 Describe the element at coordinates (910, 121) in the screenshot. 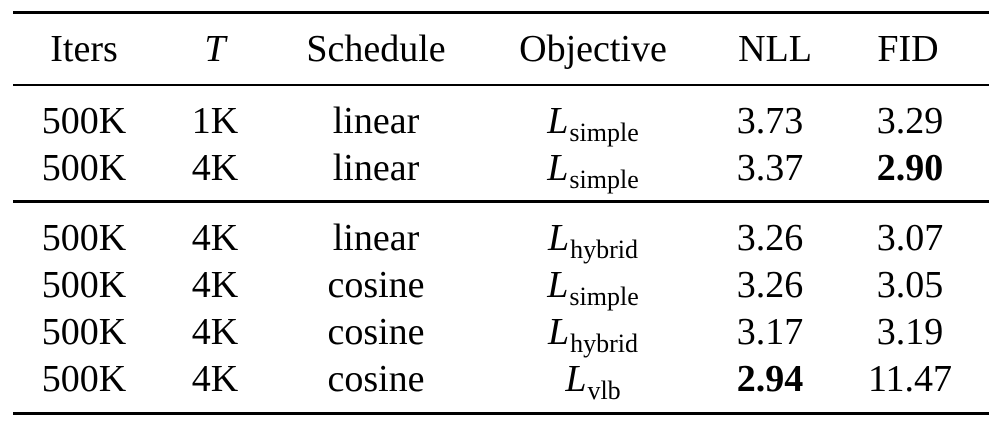

I see `cell-fid: 3.29` at that location.